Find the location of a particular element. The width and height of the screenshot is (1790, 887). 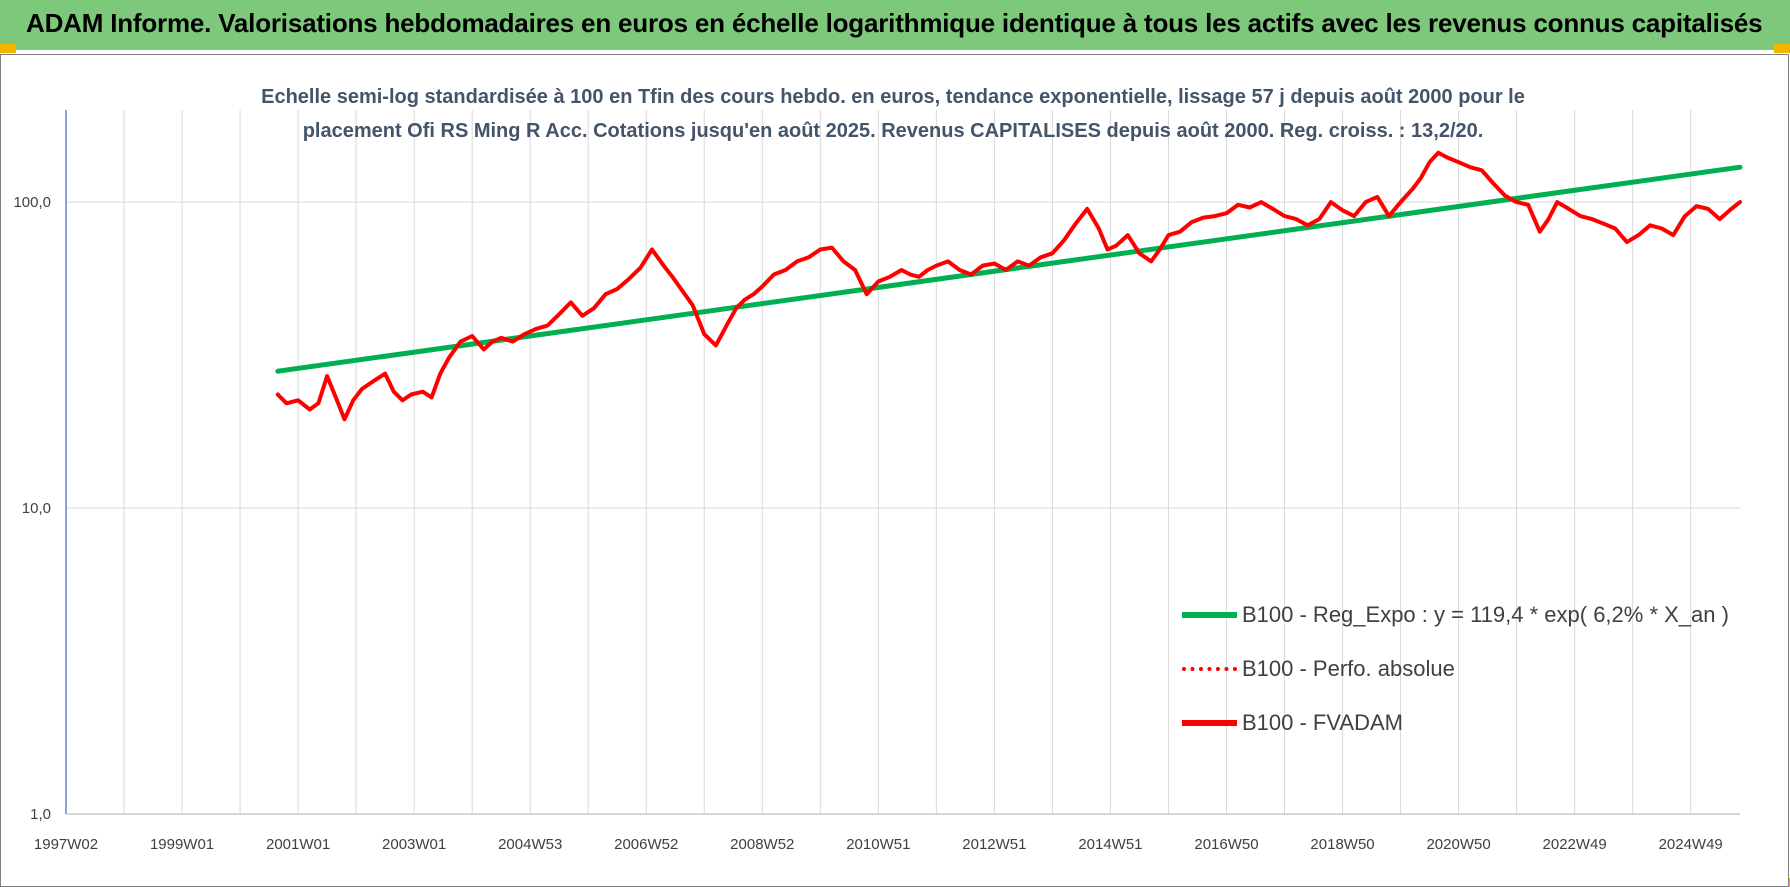

y-tick-label: 10,0 is located at coordinates (36, 508).